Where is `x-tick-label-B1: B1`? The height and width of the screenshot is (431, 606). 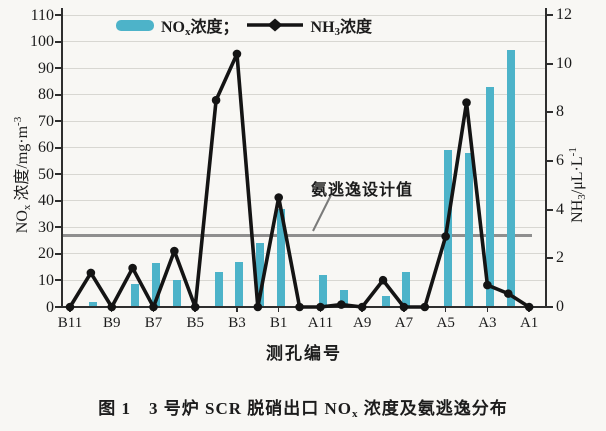 x-tick-label-B1: B1 is located at coordinates (278, 323).